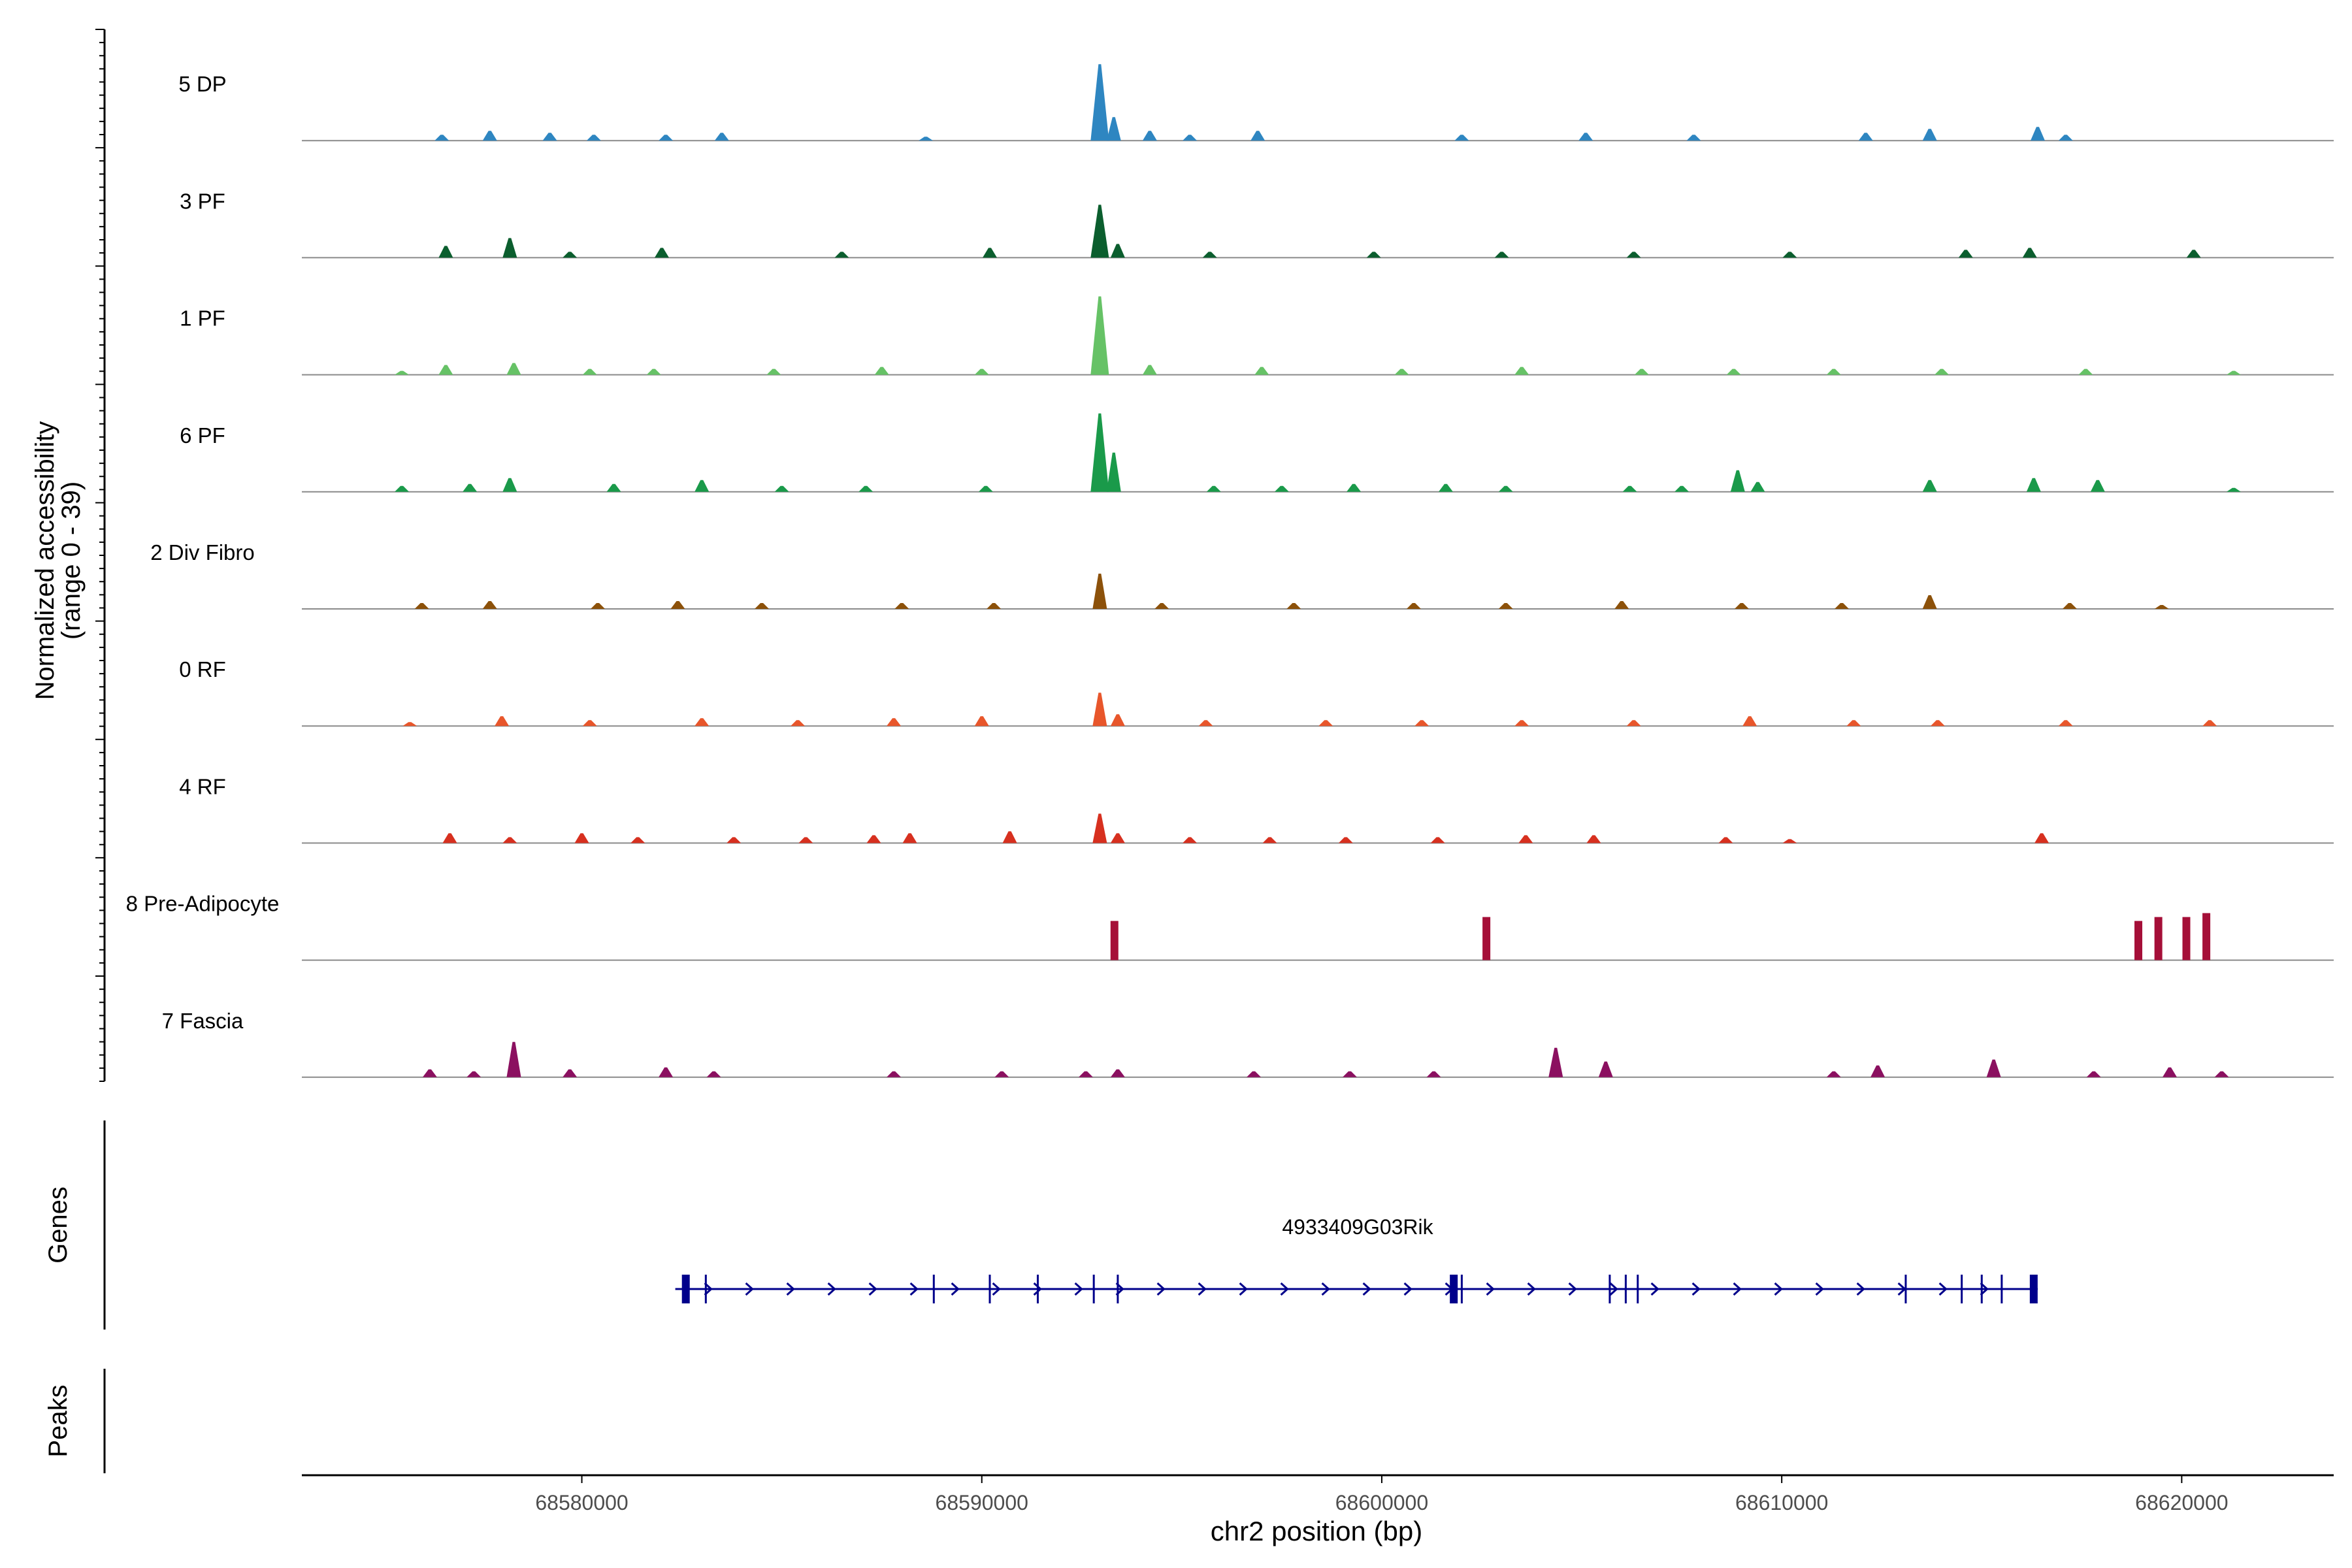  Describe the element at coordinates (75, 1421) in the screenshot. I see `peaks-panel: Peaks` at that location.